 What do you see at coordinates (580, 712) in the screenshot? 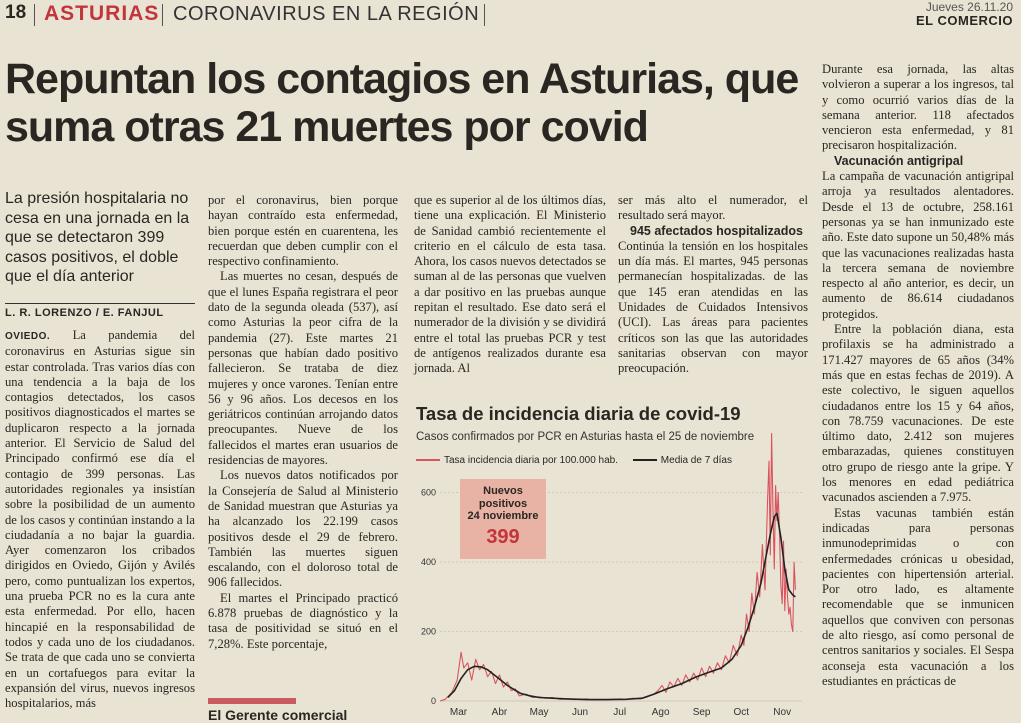
I see `x-tick-label: Jun` at bounding box center [580, 712].